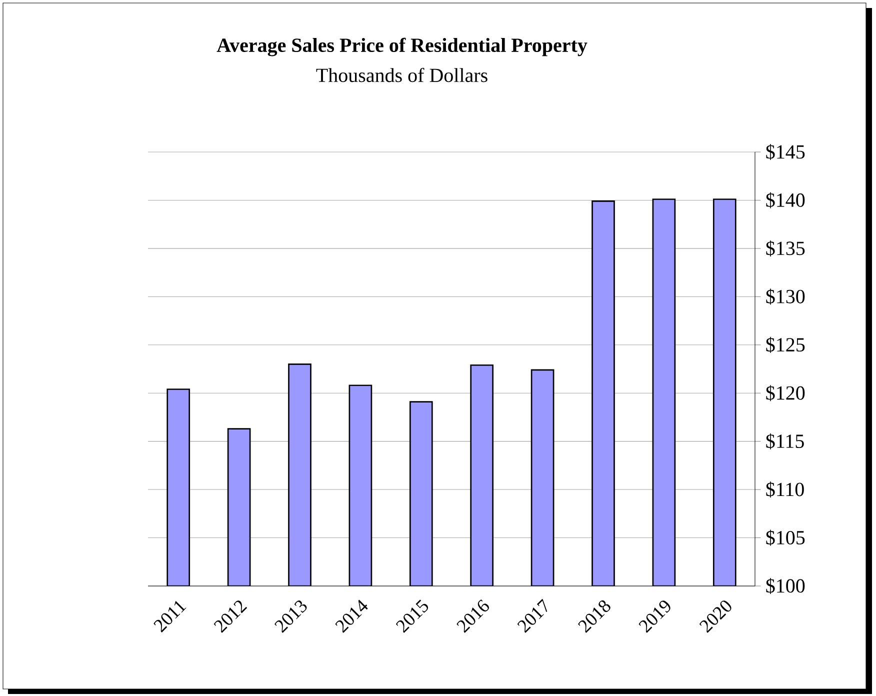 The height and width of the screenshot is (696, 876). Describe the element at coordinates (402, 75) in the screenshot. I see `chart-subtitle: Thousands of Dollars` at that location.